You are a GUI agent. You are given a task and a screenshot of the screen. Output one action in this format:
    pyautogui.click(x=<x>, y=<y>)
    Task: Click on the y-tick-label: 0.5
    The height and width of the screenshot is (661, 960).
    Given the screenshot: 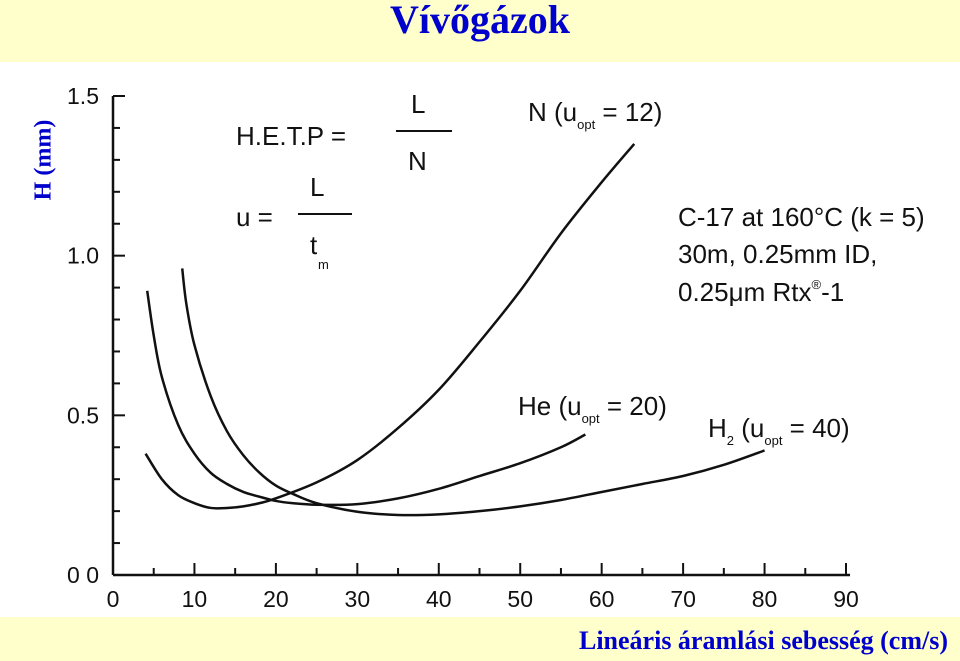 What is the action you would take?
    pyautogui.click(x=83, y=415)
    